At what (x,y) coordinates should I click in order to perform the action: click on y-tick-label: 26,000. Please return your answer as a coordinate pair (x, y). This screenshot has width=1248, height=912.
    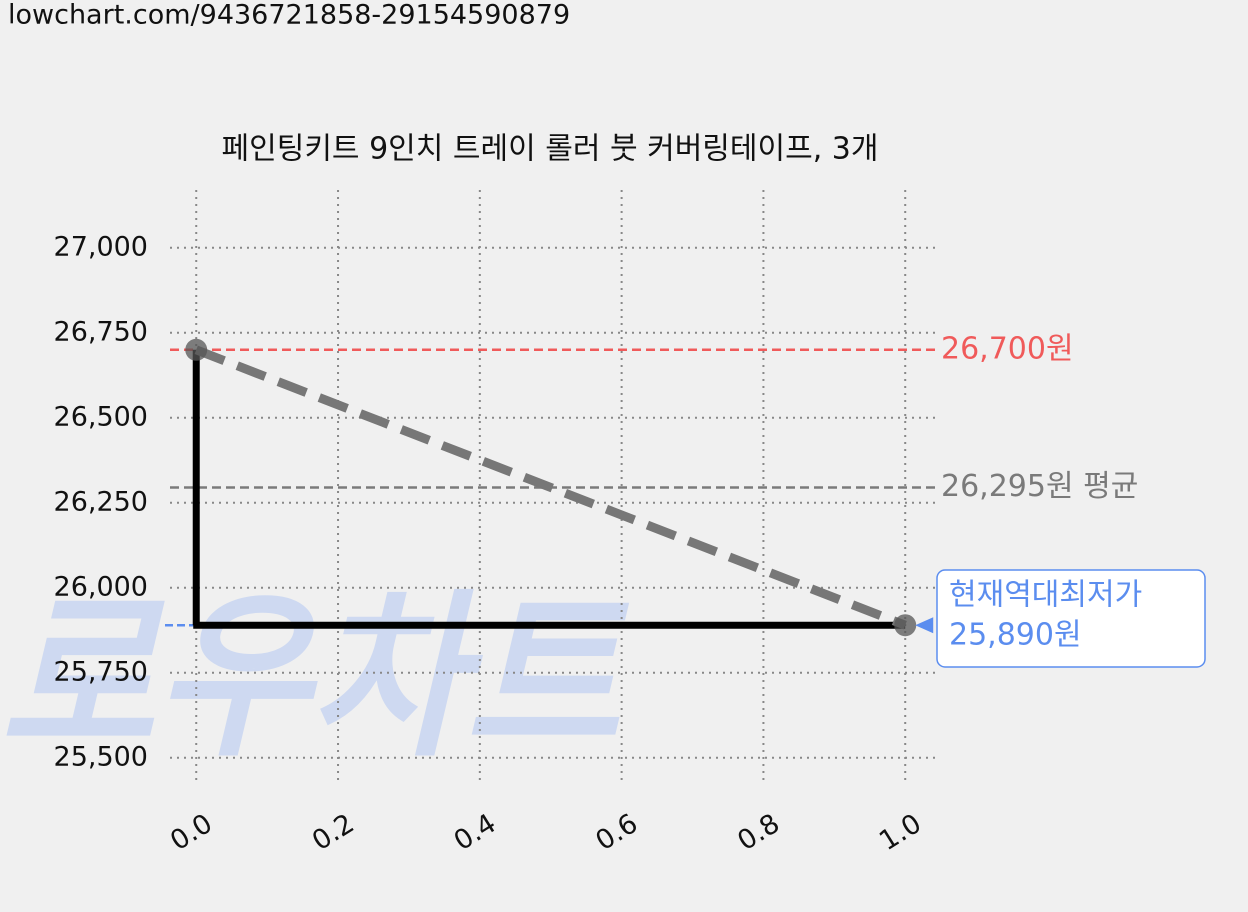
    Looking at the image, I should click on (101, 586).